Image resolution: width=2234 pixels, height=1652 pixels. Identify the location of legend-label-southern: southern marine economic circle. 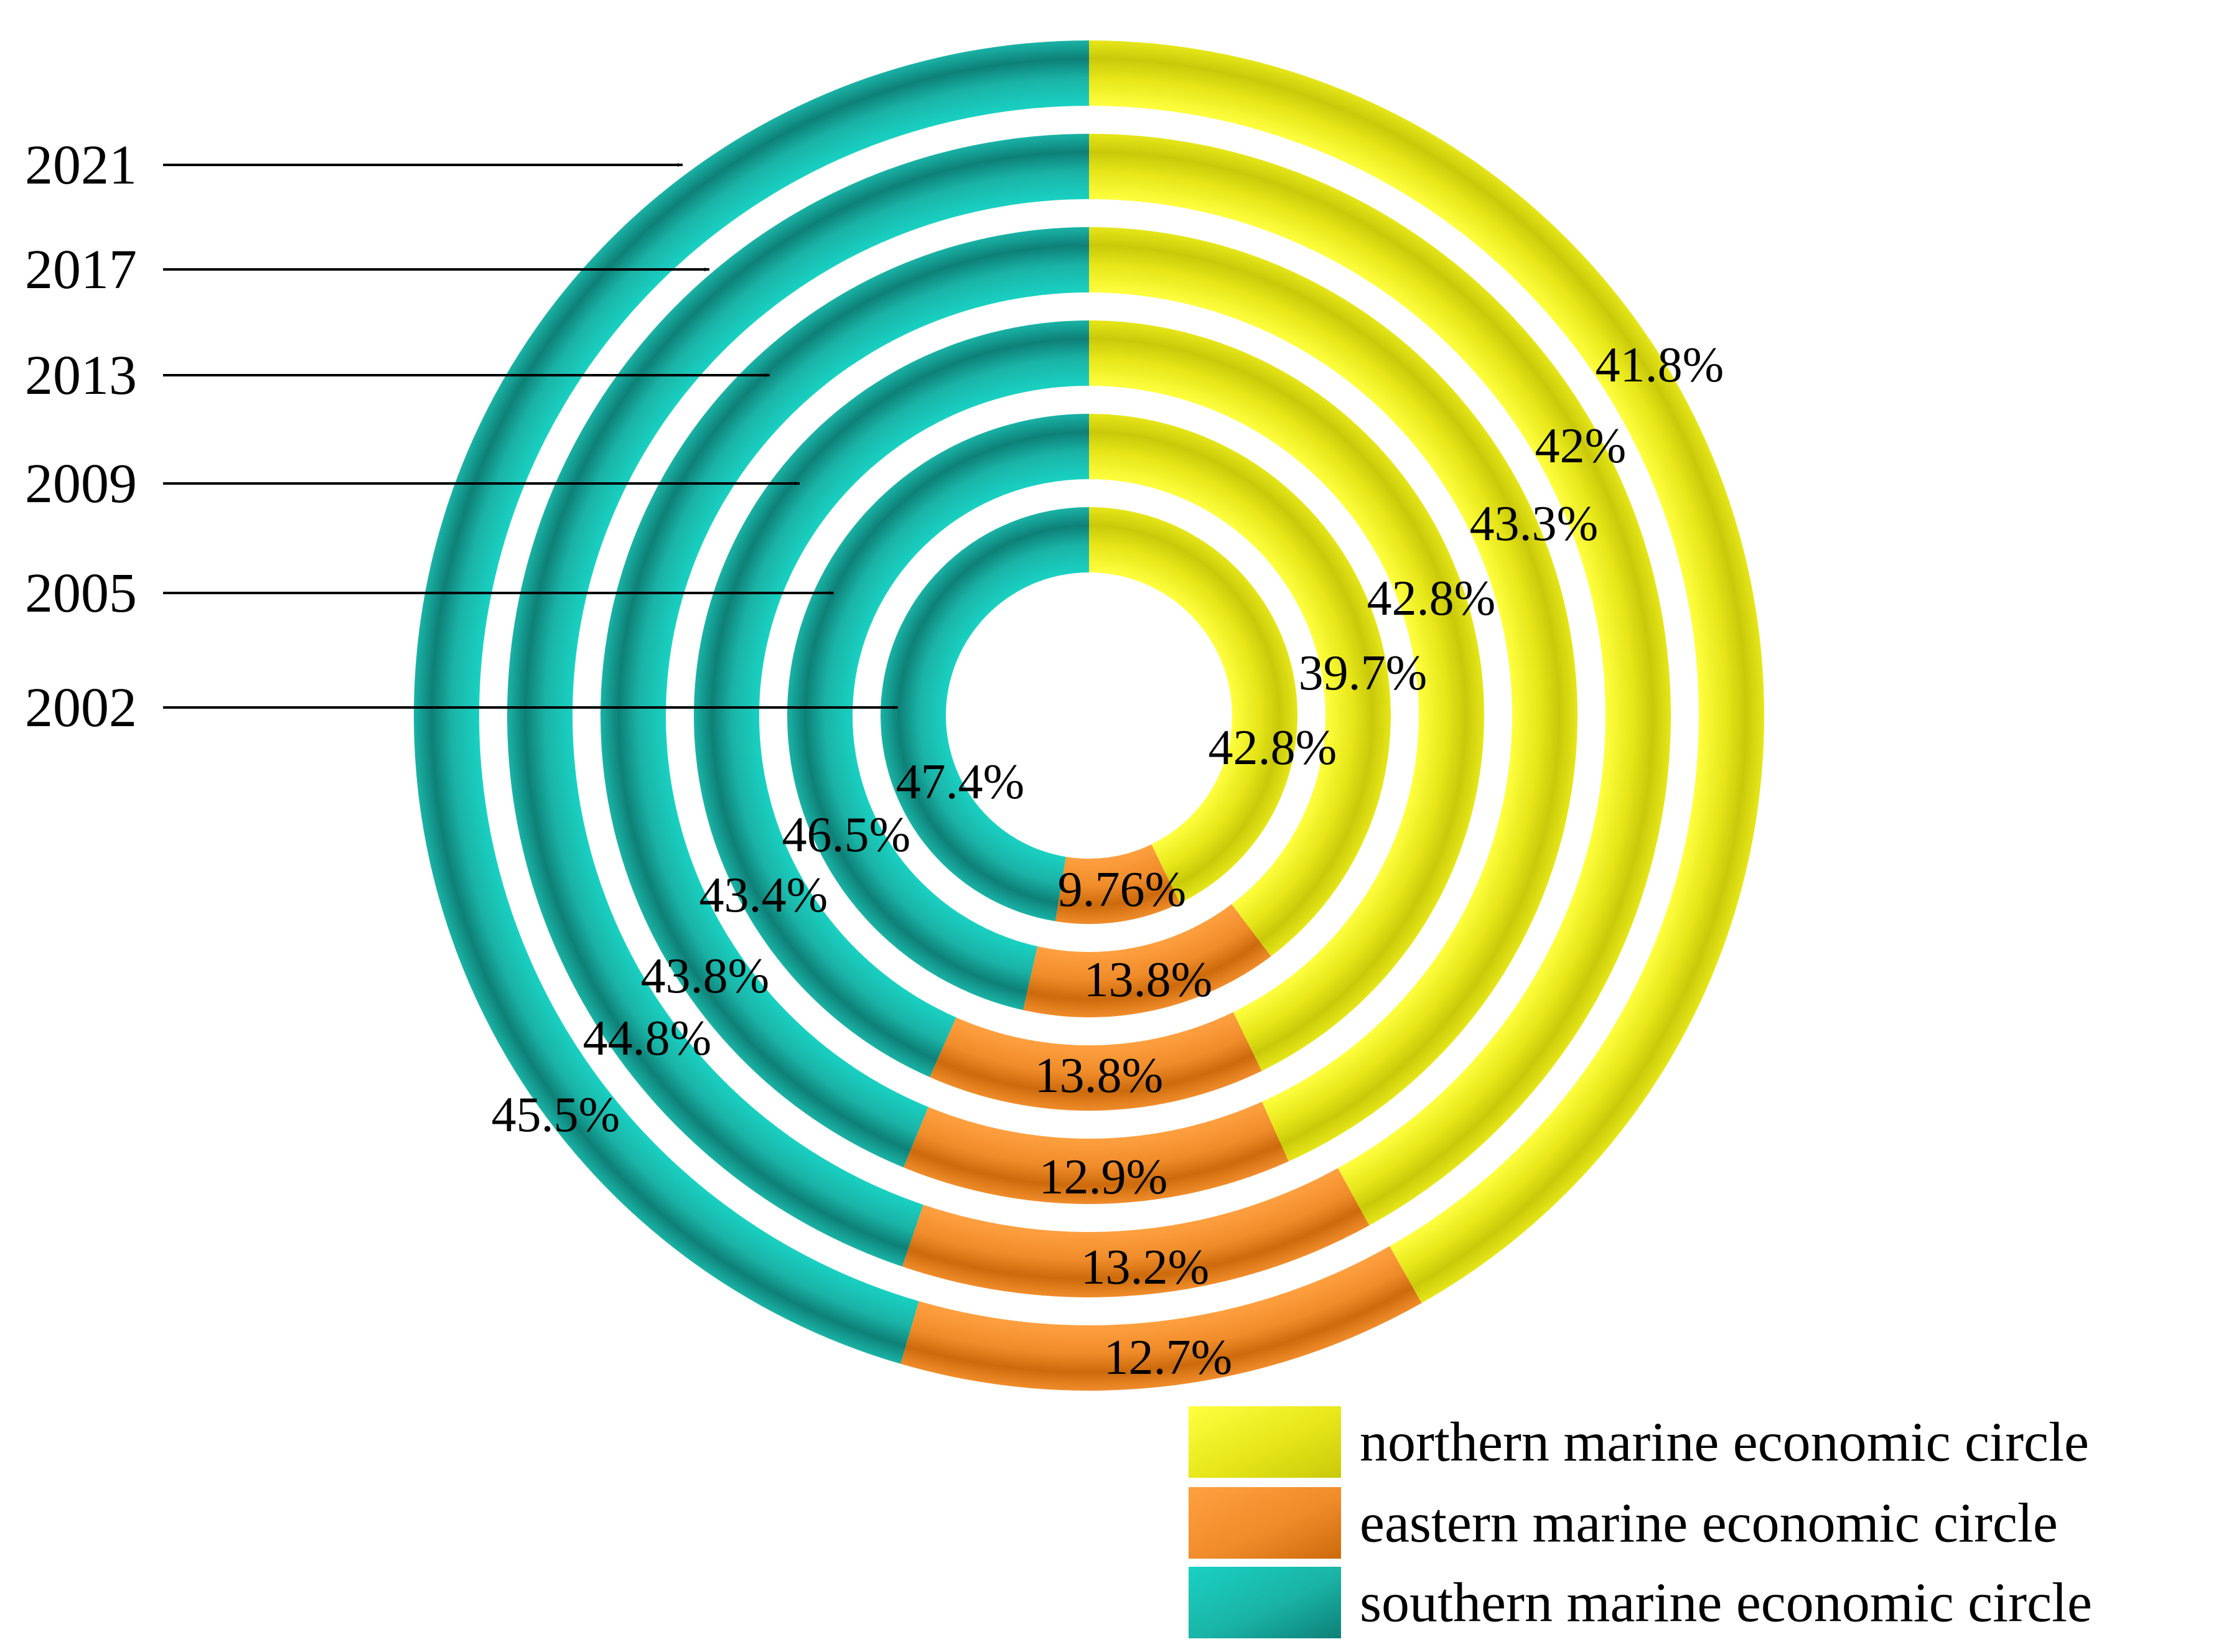
(1726, 1603).